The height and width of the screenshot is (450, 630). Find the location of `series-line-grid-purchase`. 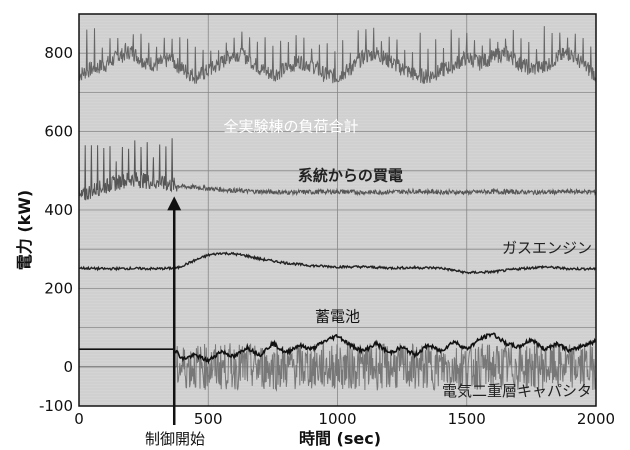

series-line-grid-purchase is located at coordinates (337, 169).